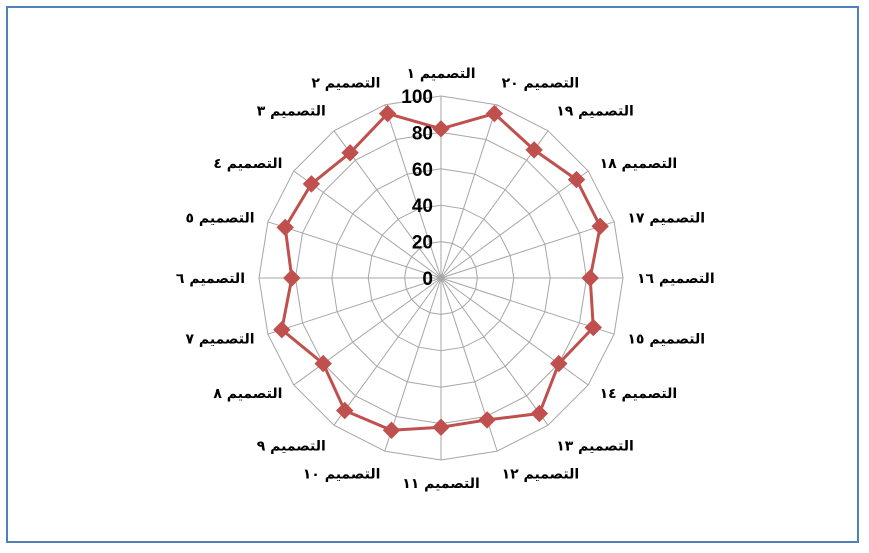 Image resolution: width=869 pixels, height=553 pixels. I want to click on category-label: التصميم ٢٠, so click(541, 84).